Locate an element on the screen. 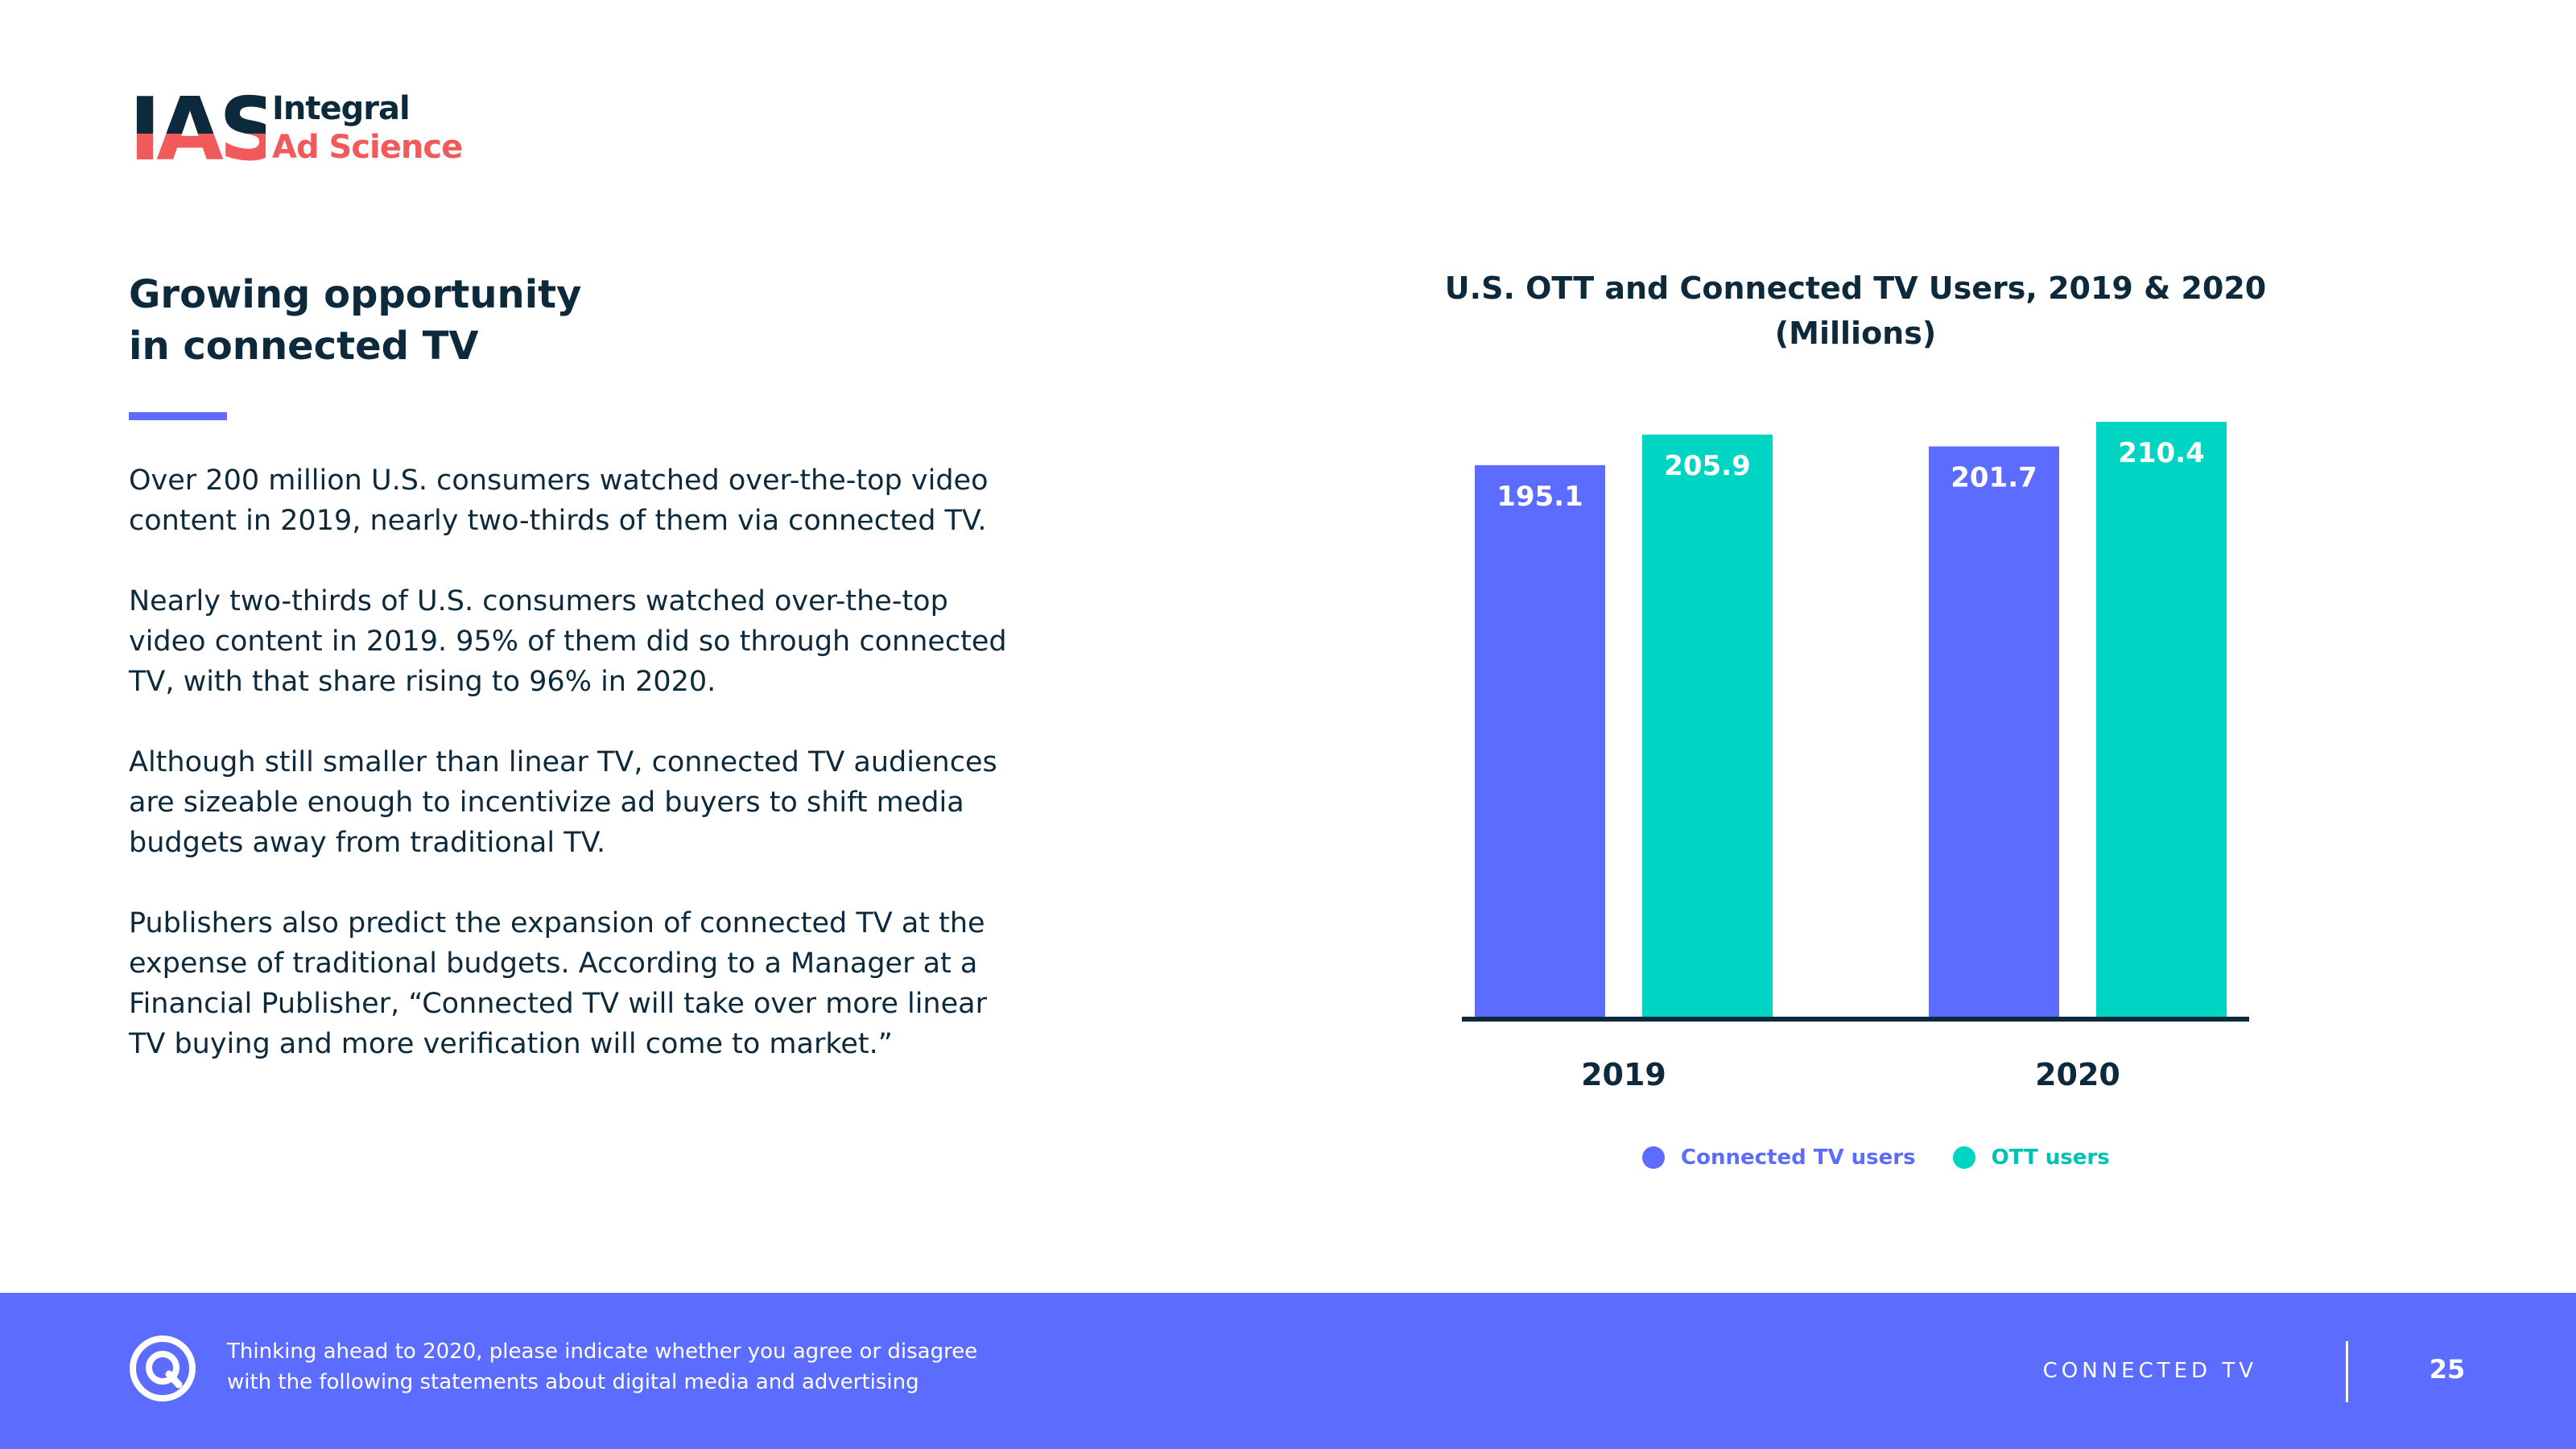  ias-logo: IAS IAS Integral Ad Science is located at coordinates (306, 124).